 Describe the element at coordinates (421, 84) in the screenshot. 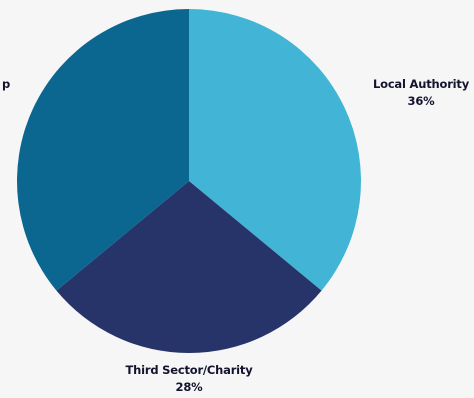

I see `slice-label: Local Authority` at that location.